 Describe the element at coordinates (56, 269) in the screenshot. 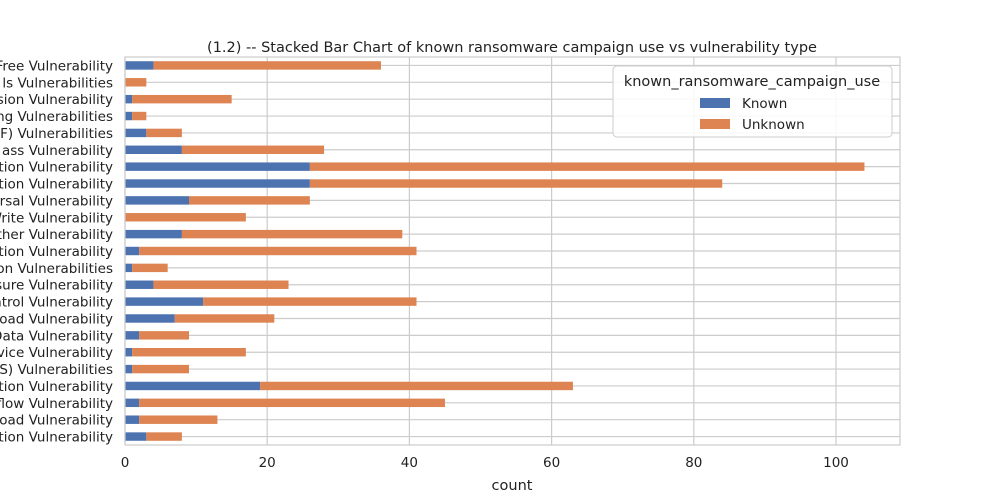

I see `y-tick-label: on Vulnerabilities` at that location.